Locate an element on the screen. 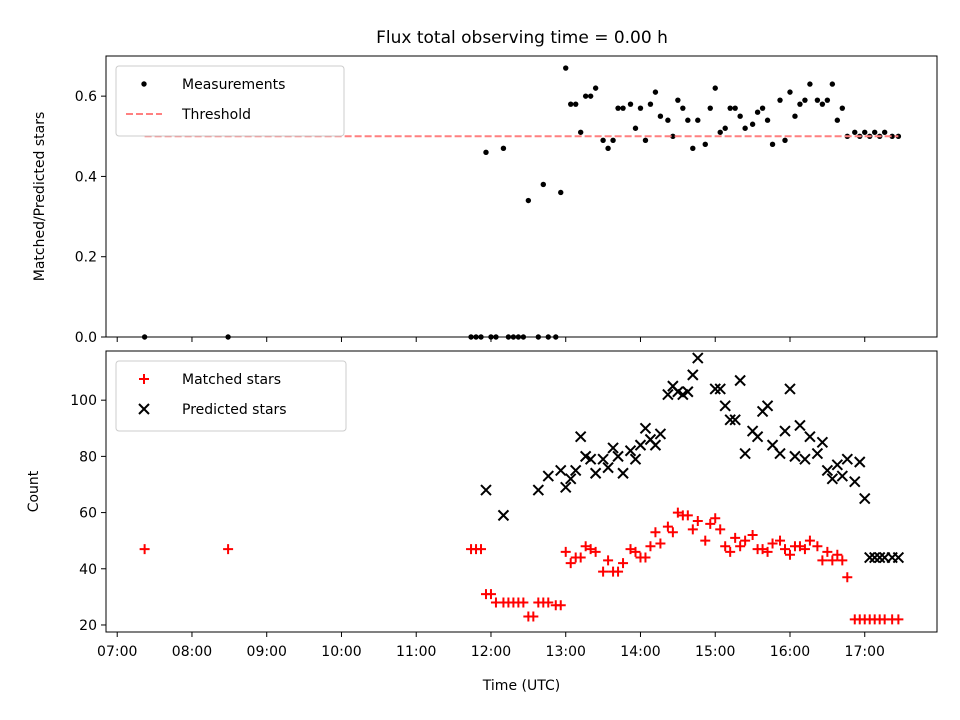 This screenshot has height=720, width=960. x-tick-label: 13:00 is located at coordinates (566, 652).